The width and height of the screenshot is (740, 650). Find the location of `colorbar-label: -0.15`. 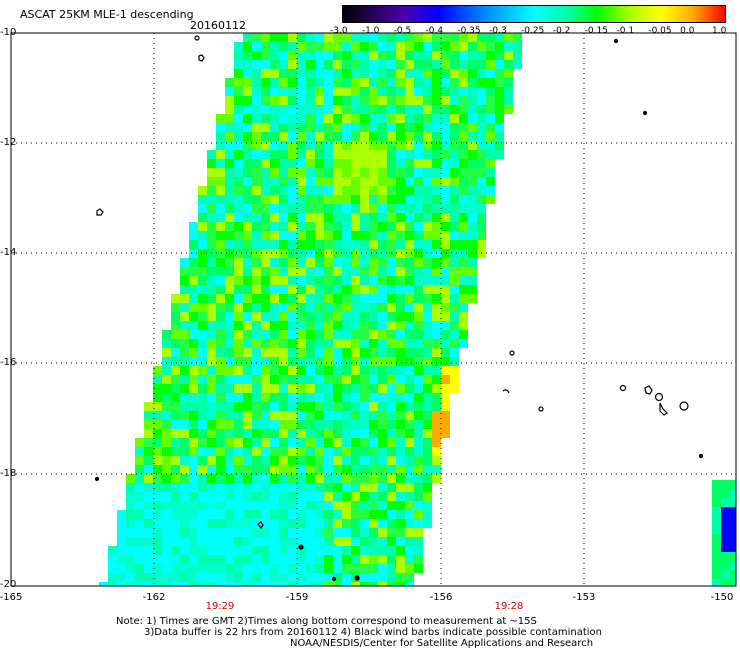

colorbar-label: -0.15 is located at coordinates (596, 31).